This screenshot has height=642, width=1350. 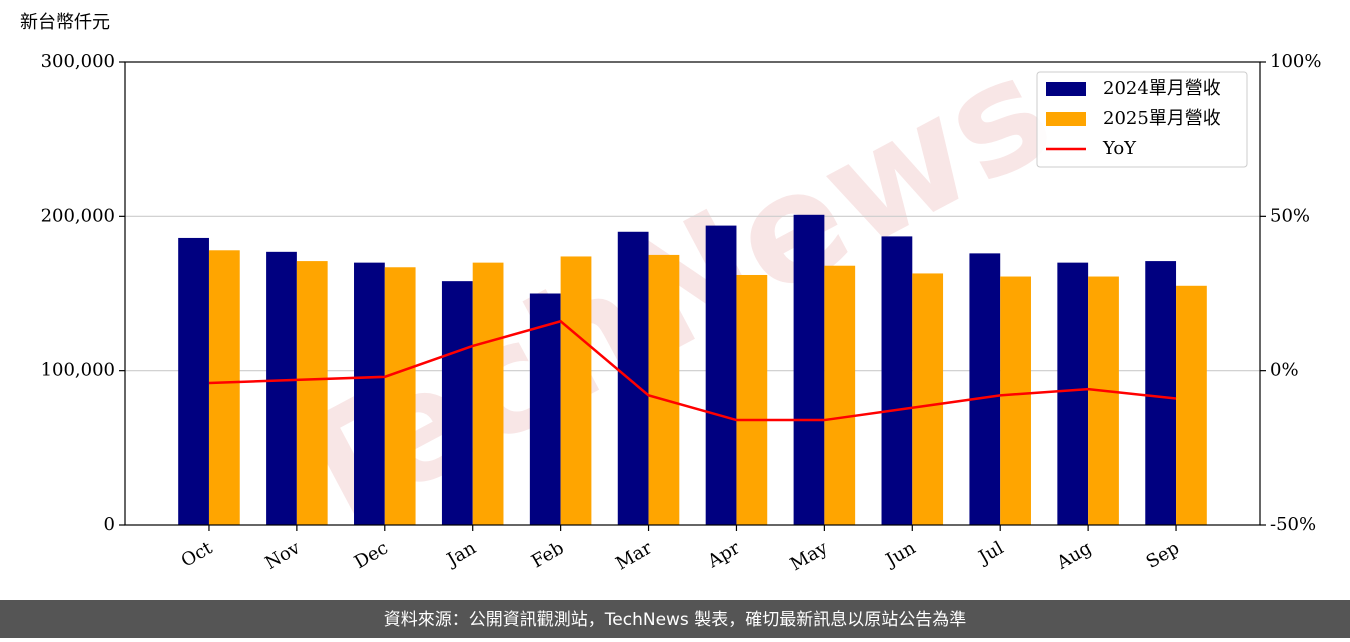 What do you see at coordinates (1162, 88) in the screenshot?
I see `legend-label: 2024單月營收` at bounding box center [1162, 88].